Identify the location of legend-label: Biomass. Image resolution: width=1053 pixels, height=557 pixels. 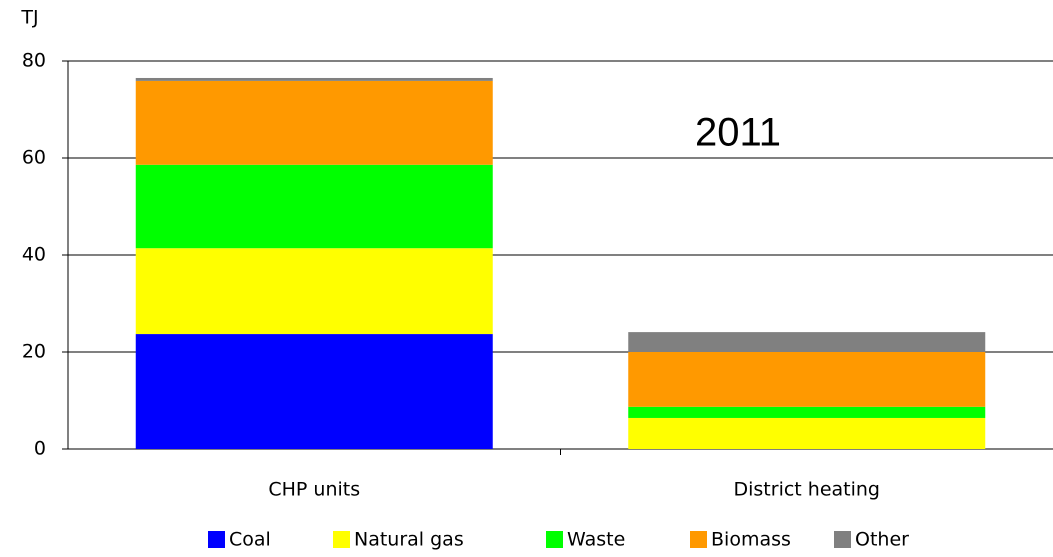
(751, 540).